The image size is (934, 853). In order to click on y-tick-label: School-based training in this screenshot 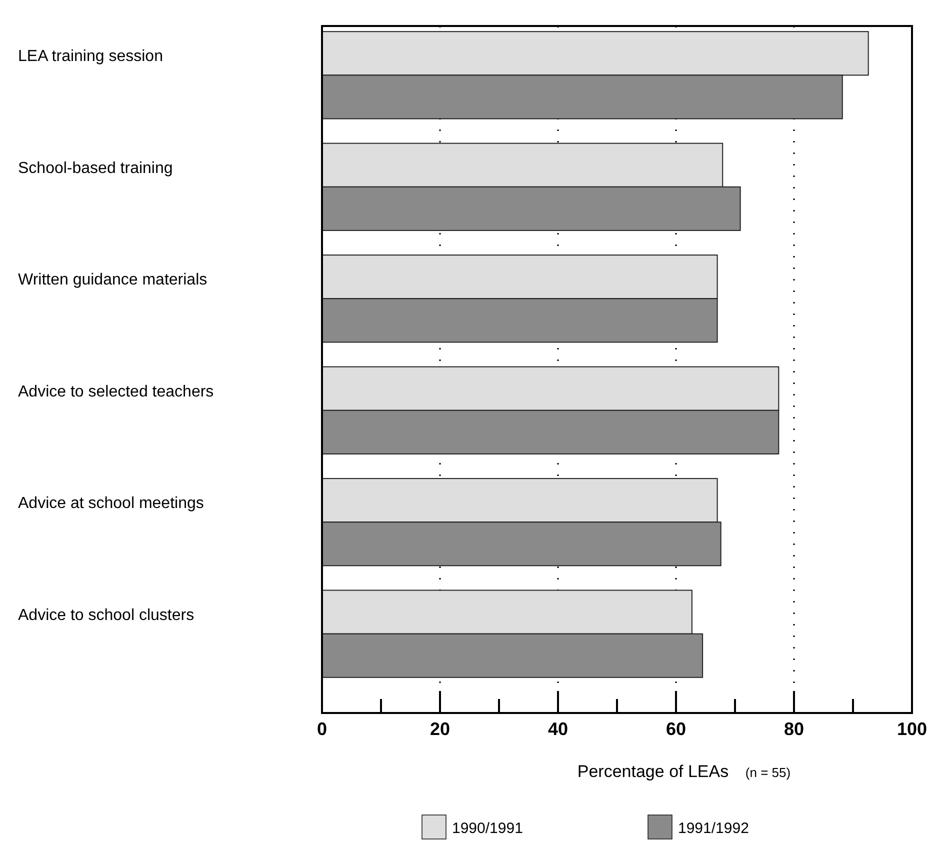, I will do `click(95, 168)`.